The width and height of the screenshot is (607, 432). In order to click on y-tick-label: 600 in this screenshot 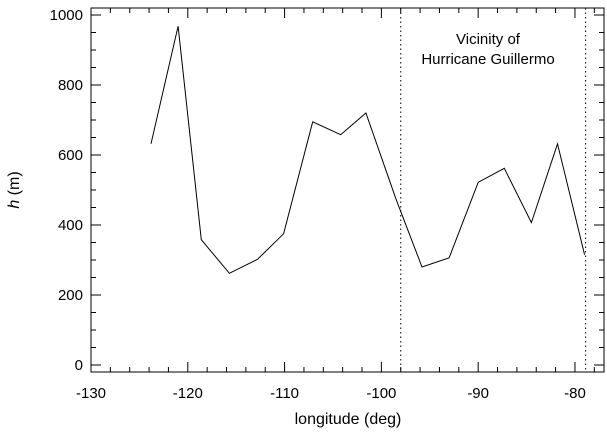, I will do `click(70, 155)`.